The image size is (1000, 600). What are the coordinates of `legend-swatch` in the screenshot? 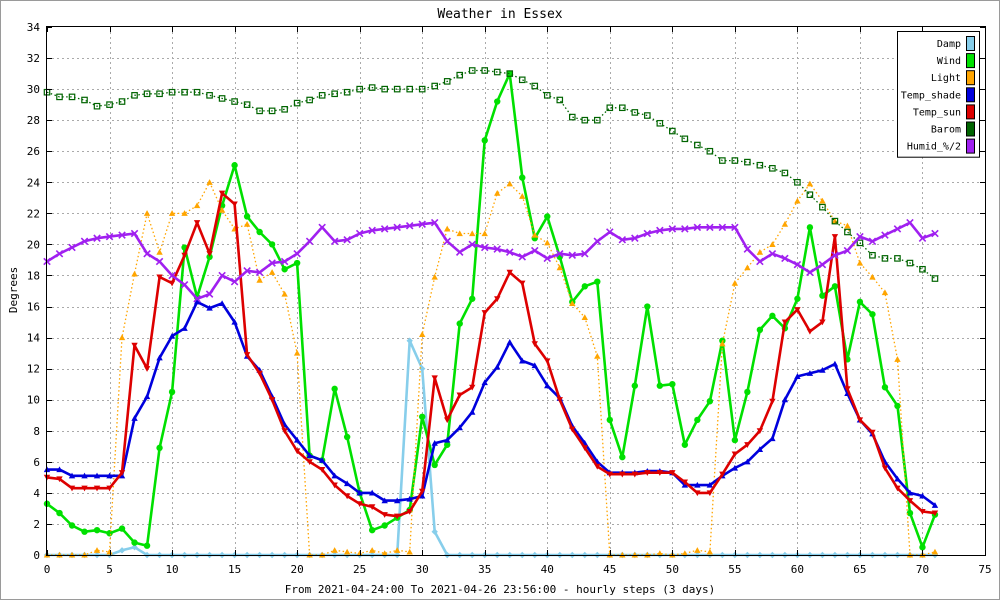 It's located at (970, 95).